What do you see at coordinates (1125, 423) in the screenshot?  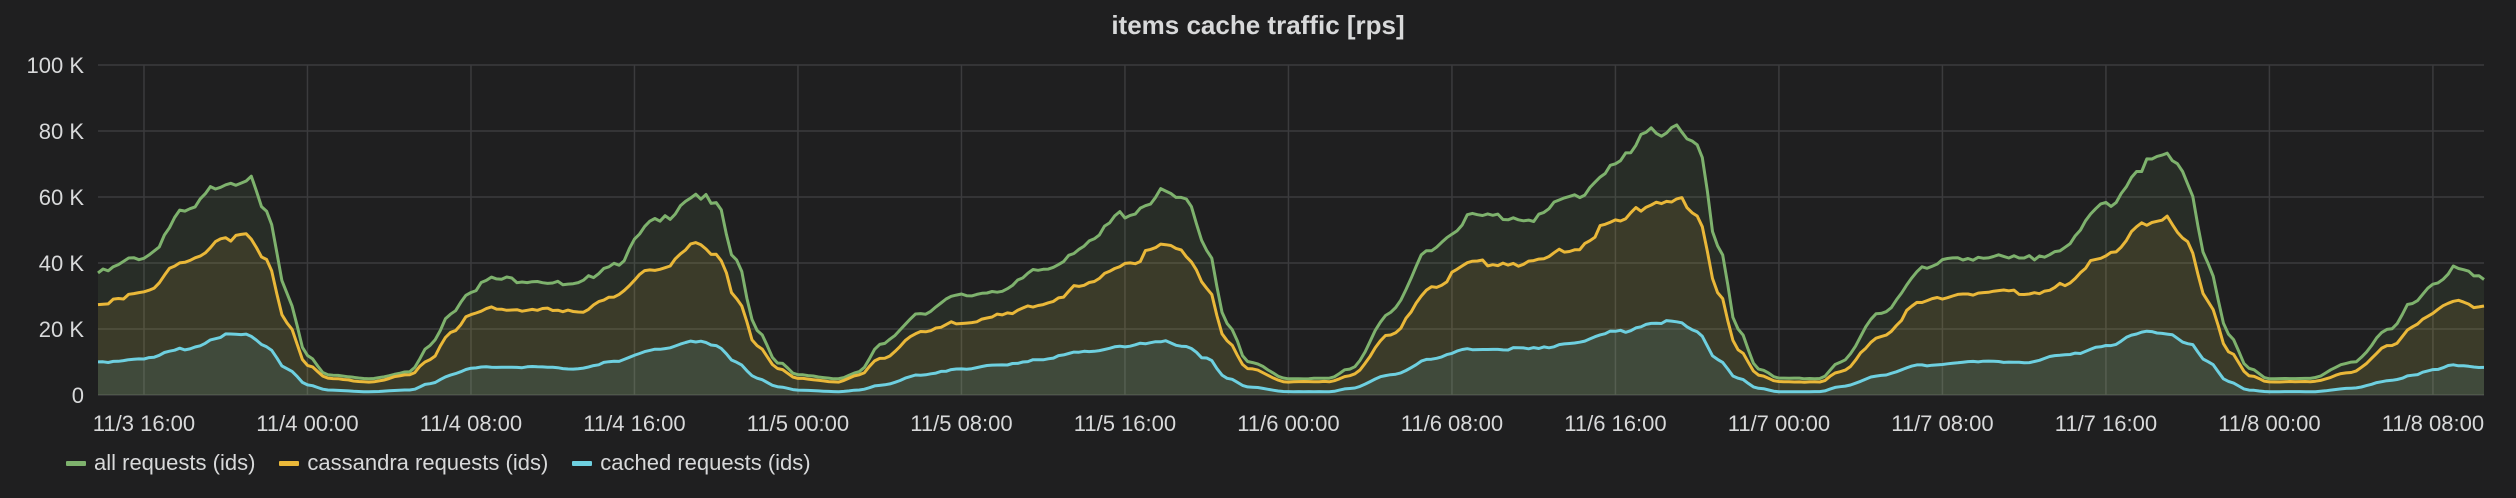 I see `x-tick-label: 11/5 16:00` at bounding box center [1125, 423].